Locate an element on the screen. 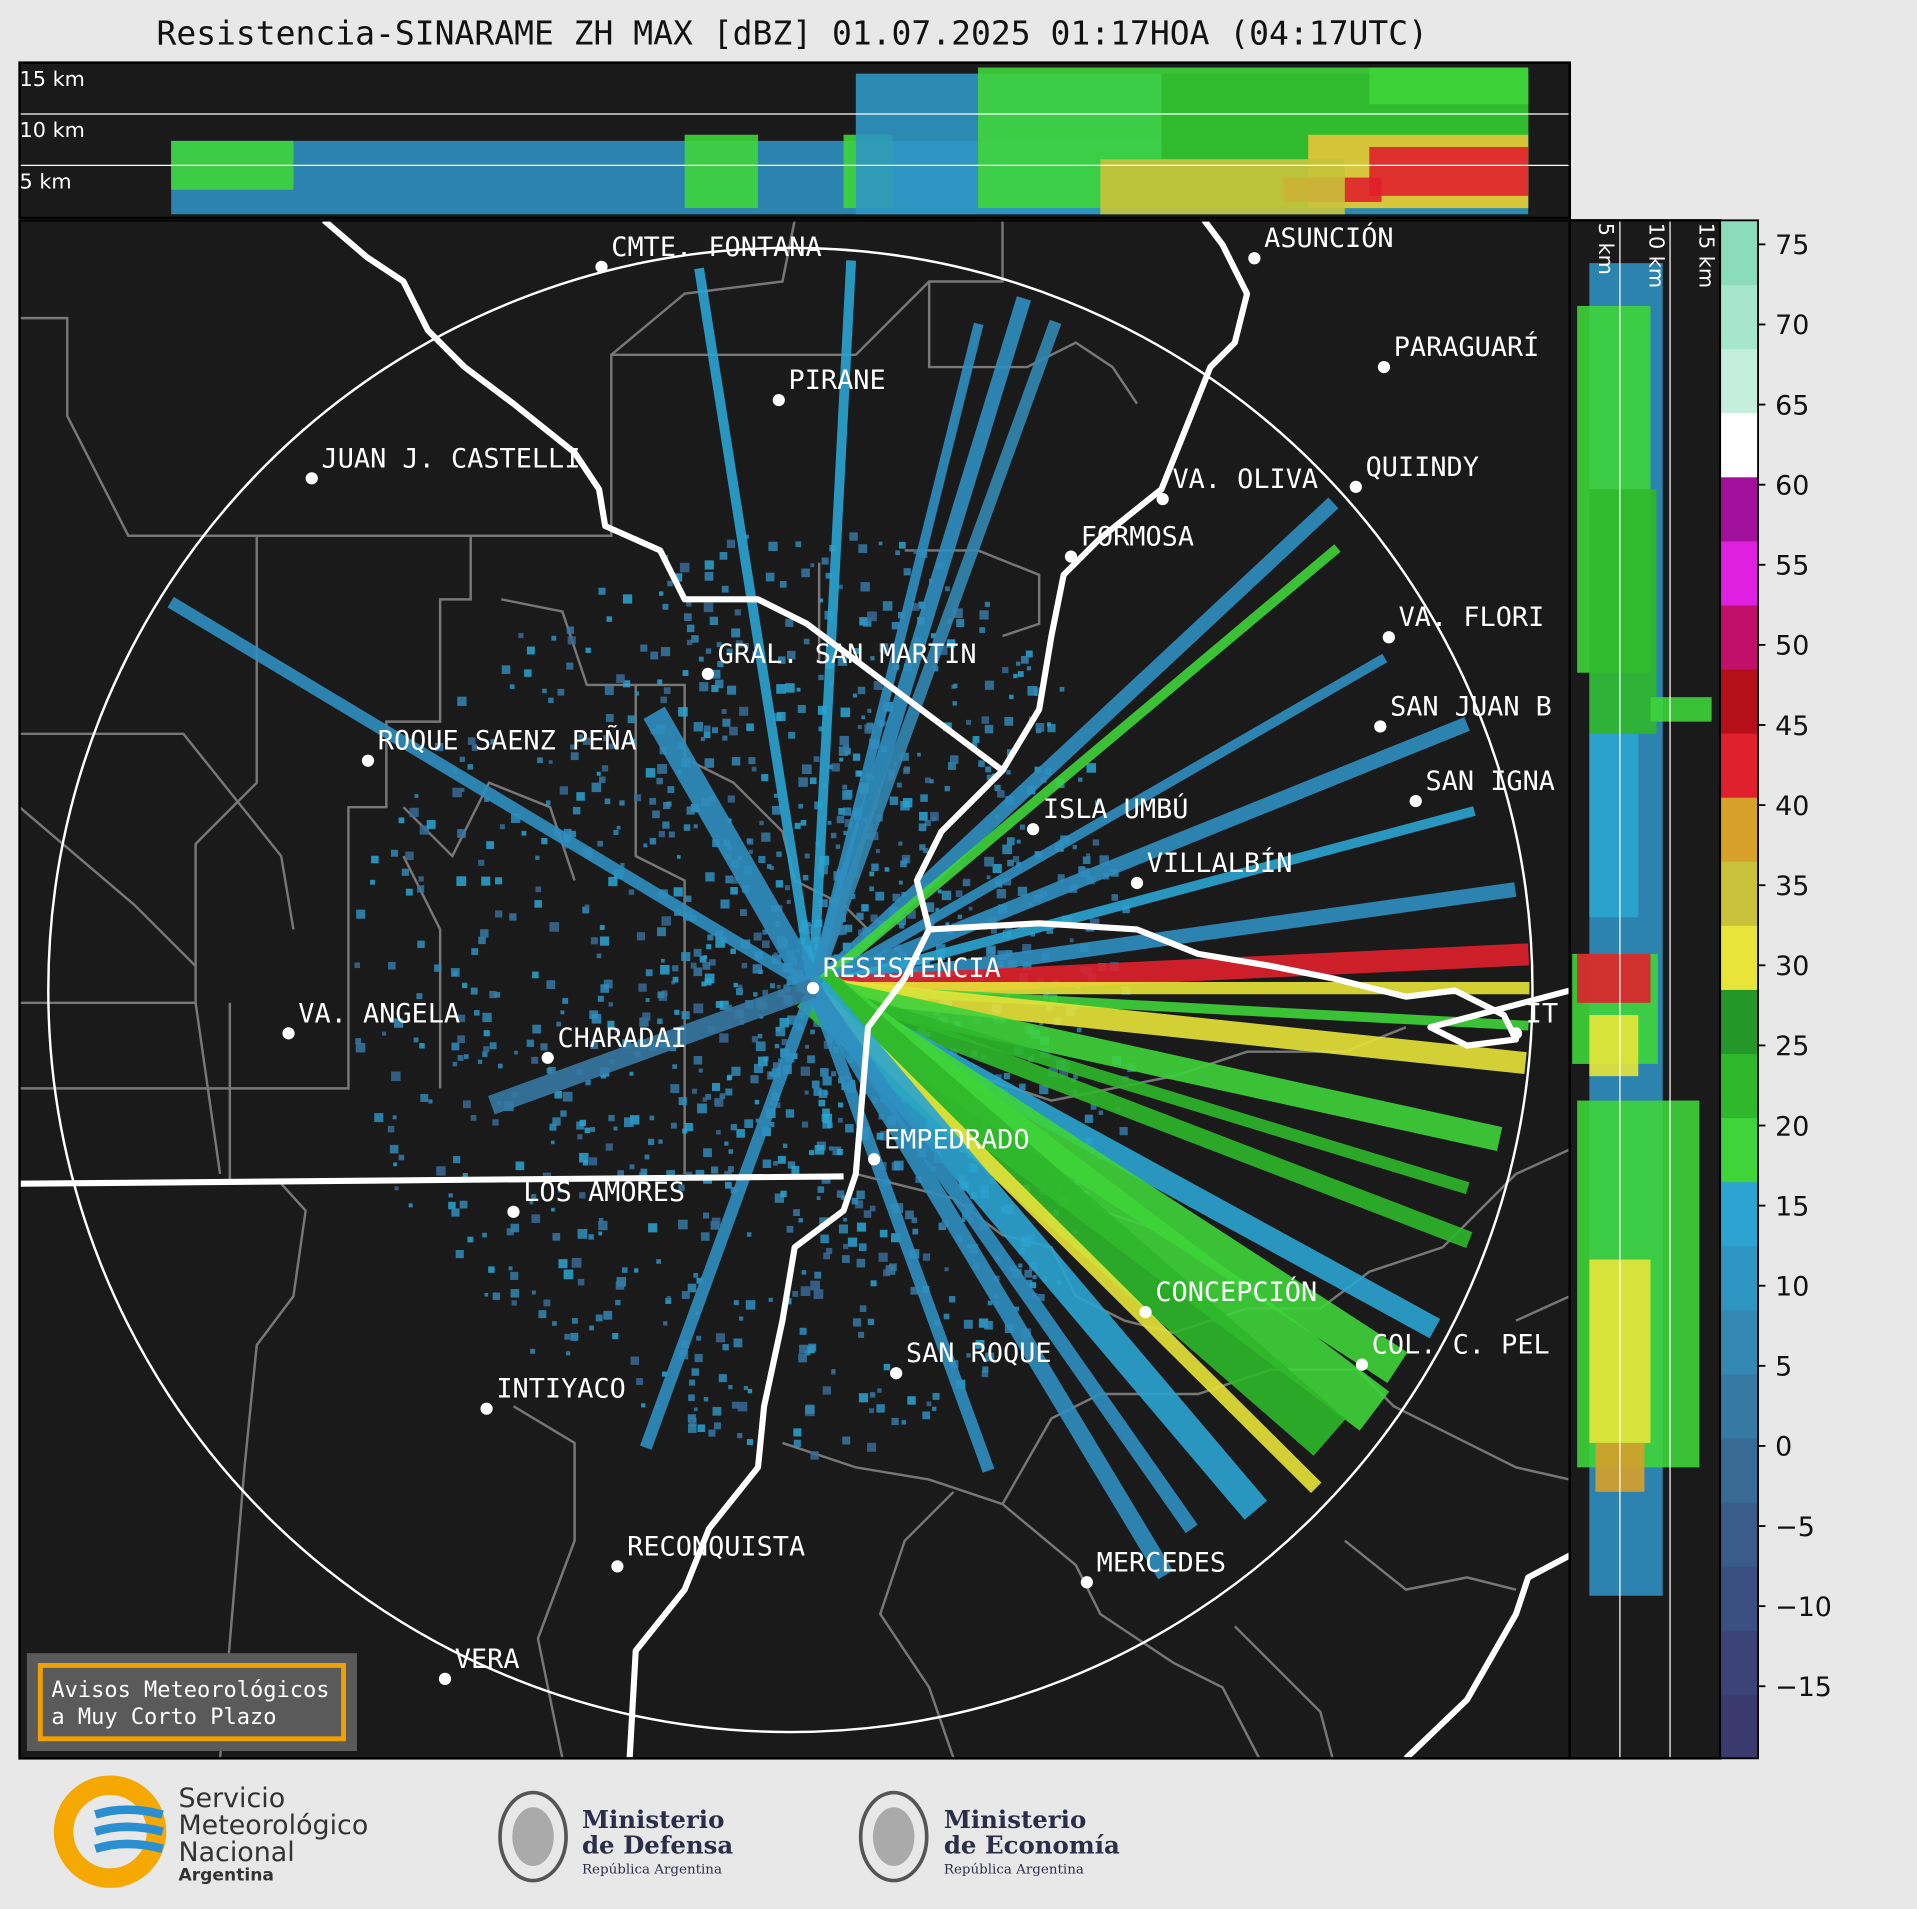  height-label: 5 km is located at coordinates (46, 182).